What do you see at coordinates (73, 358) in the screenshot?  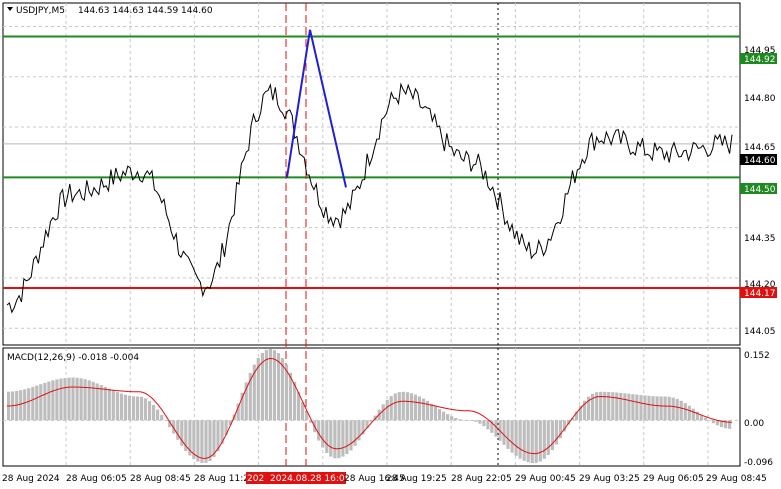 I see `macd-title: MACD(12,26,9) -0.018 -0.004` at bounding box center [73, 358].